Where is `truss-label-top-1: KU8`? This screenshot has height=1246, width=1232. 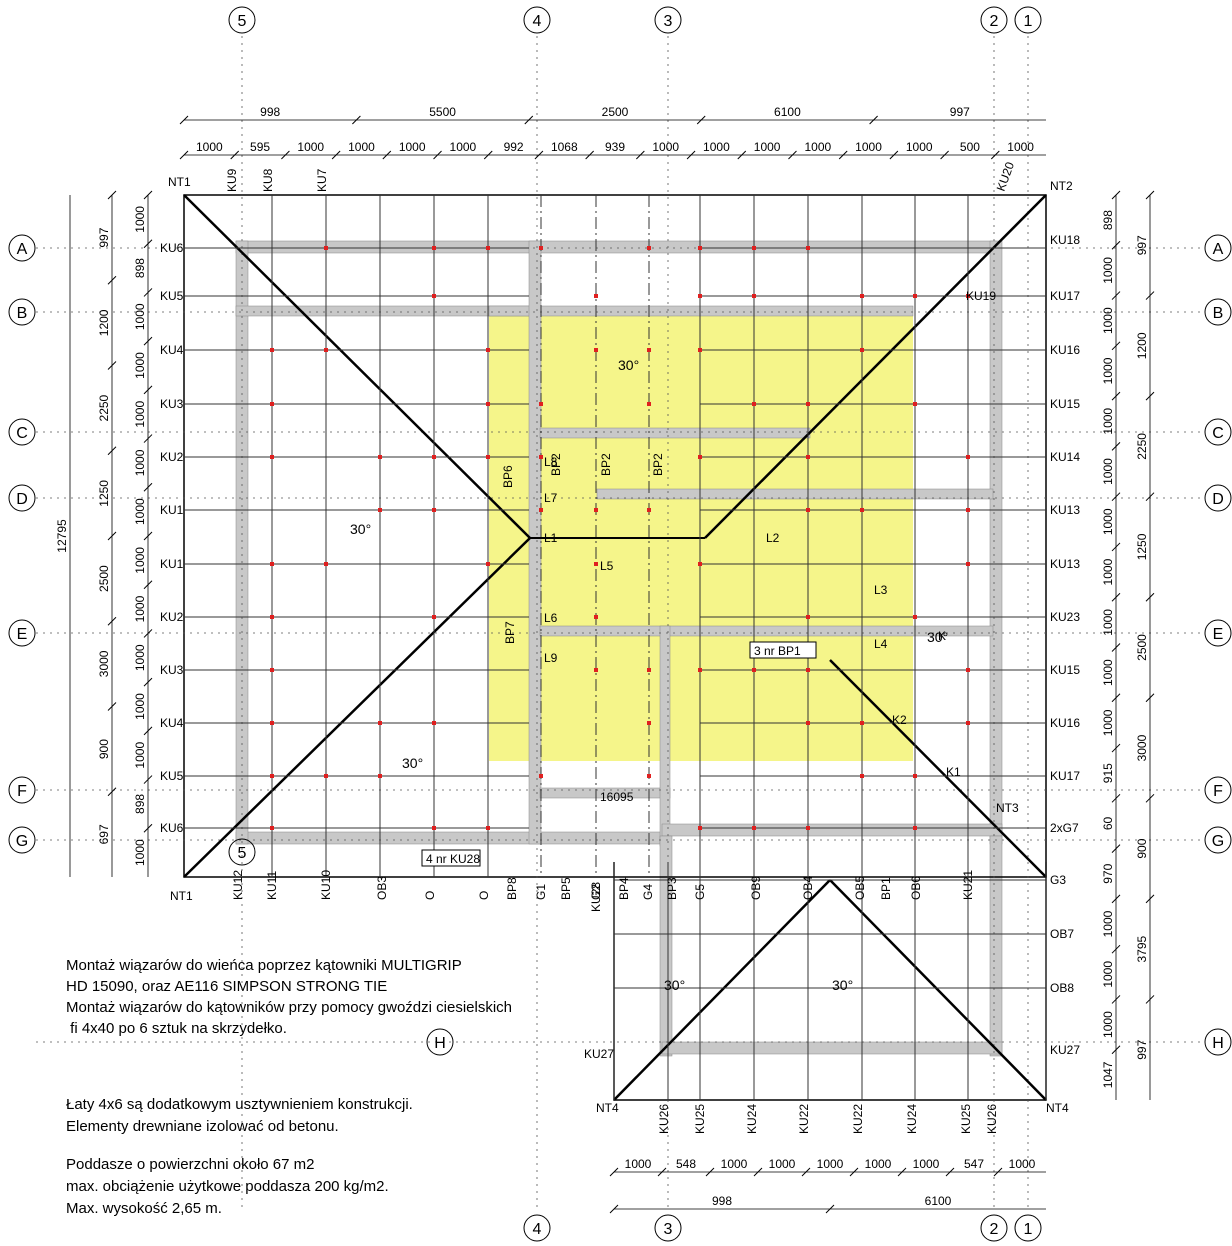 truss-label-top-1: KU8 is located at coordinates (268, 180).